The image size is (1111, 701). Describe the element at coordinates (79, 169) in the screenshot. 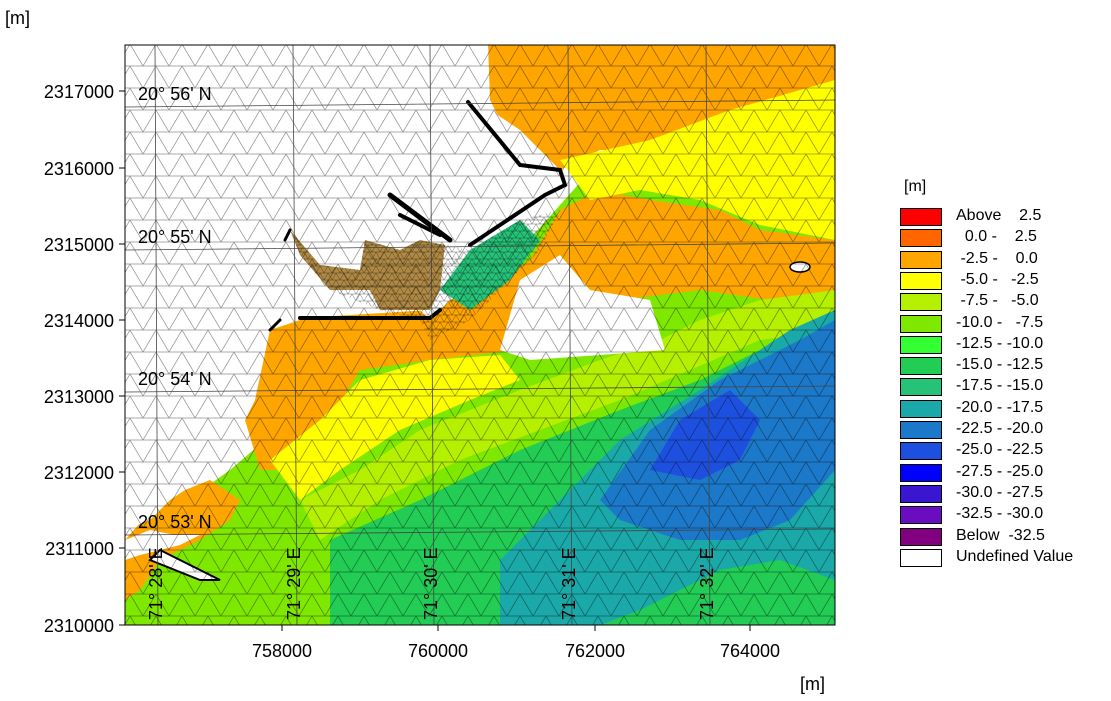

I see `y-tick-label: 2316000` at that location.